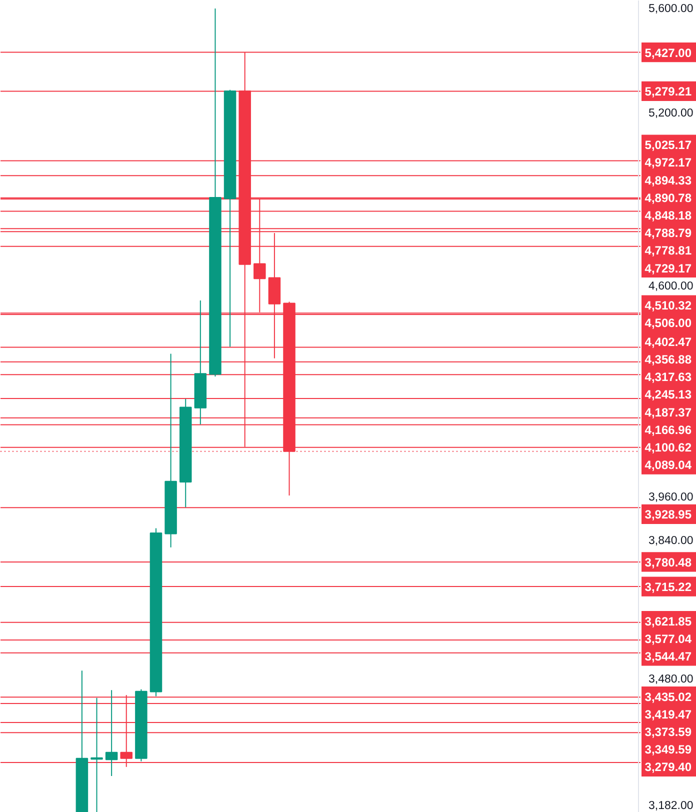 The image size is (696, 812). What do you see at coordinates (668, 91) in the screenshot?
I see `ref-line-label: 5,279.21` at bounding box center [668, 91].